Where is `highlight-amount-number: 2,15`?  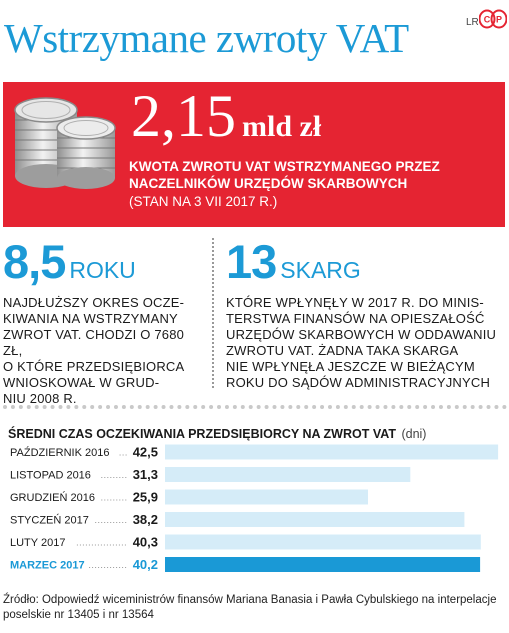 highlight-amount-number: 2,15 is located at coordinates (183, 116).